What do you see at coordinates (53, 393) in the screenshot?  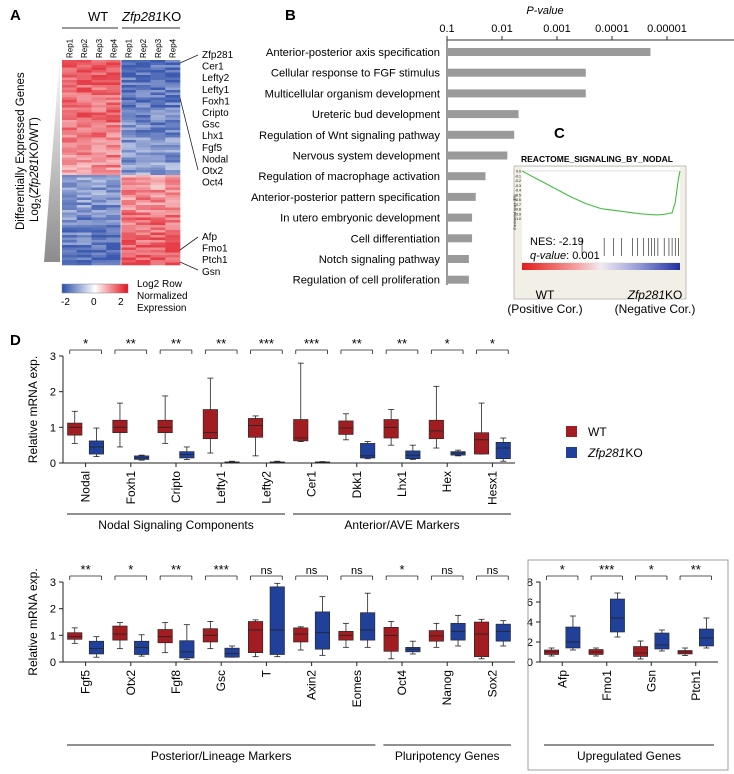 I see `y-tick-label: 2` at bounding box center [53, 393].